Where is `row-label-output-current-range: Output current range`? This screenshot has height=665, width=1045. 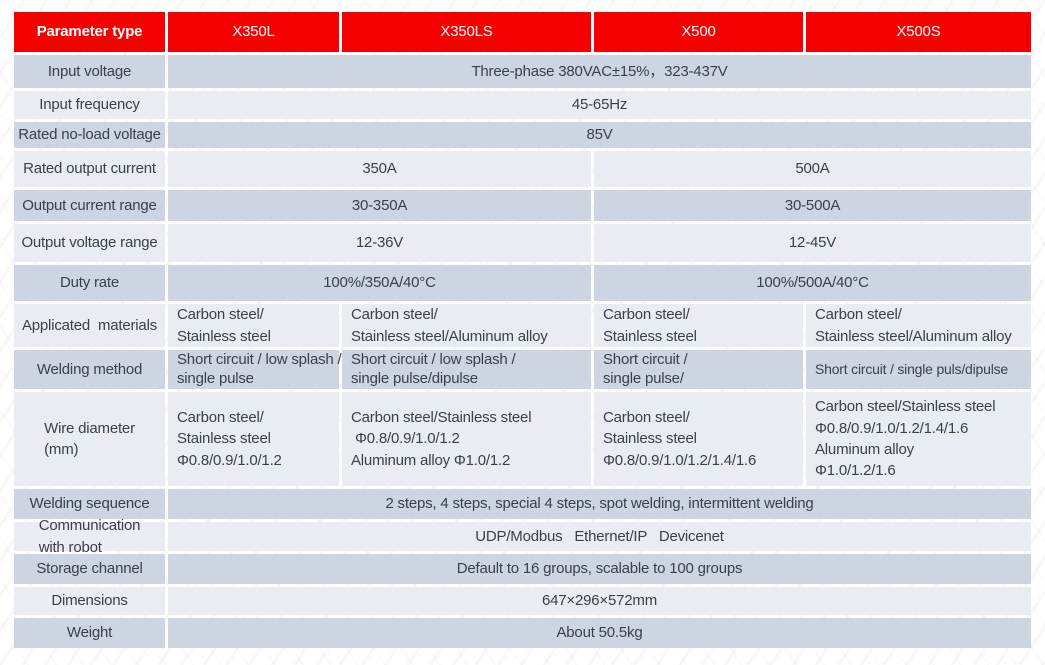 row-label-output-current-range: Output current range is located at coordinates (89, 205).